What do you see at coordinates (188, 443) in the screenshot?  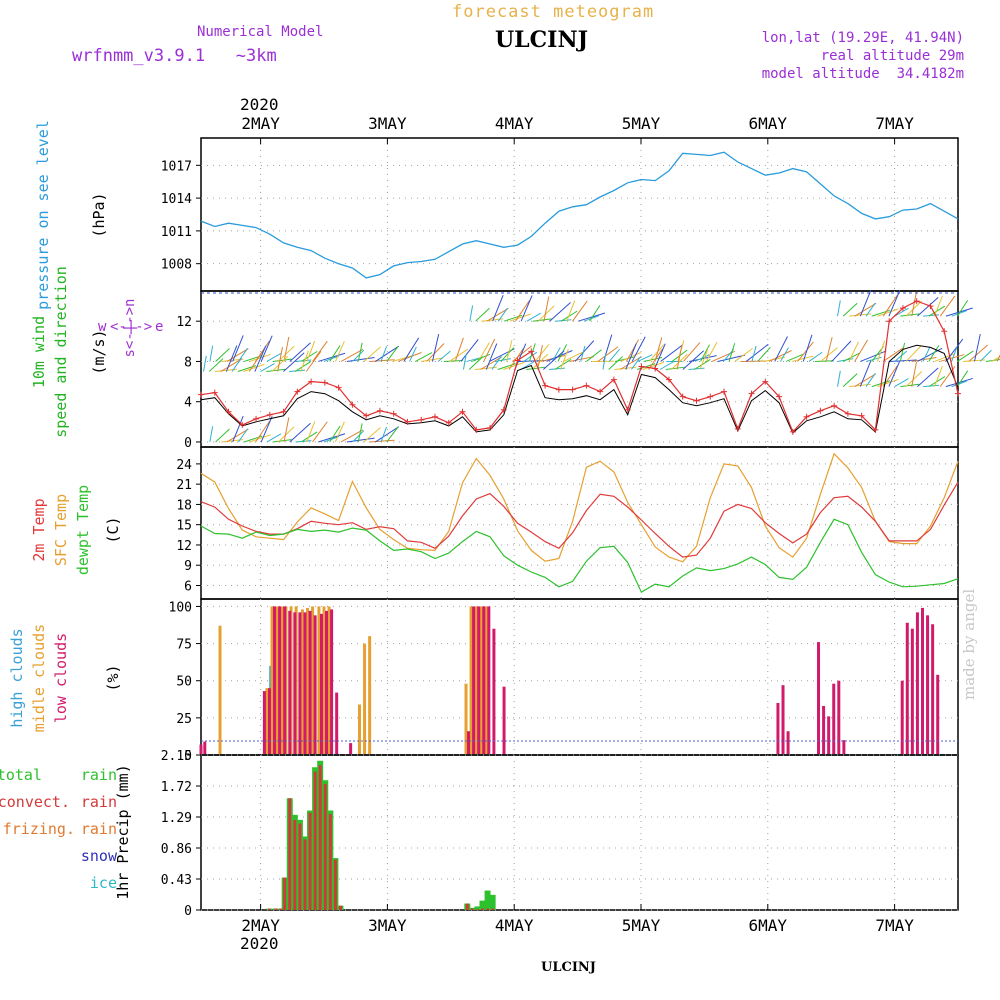 I see `y-tick-label: 0` at bounding box center [188, 443].